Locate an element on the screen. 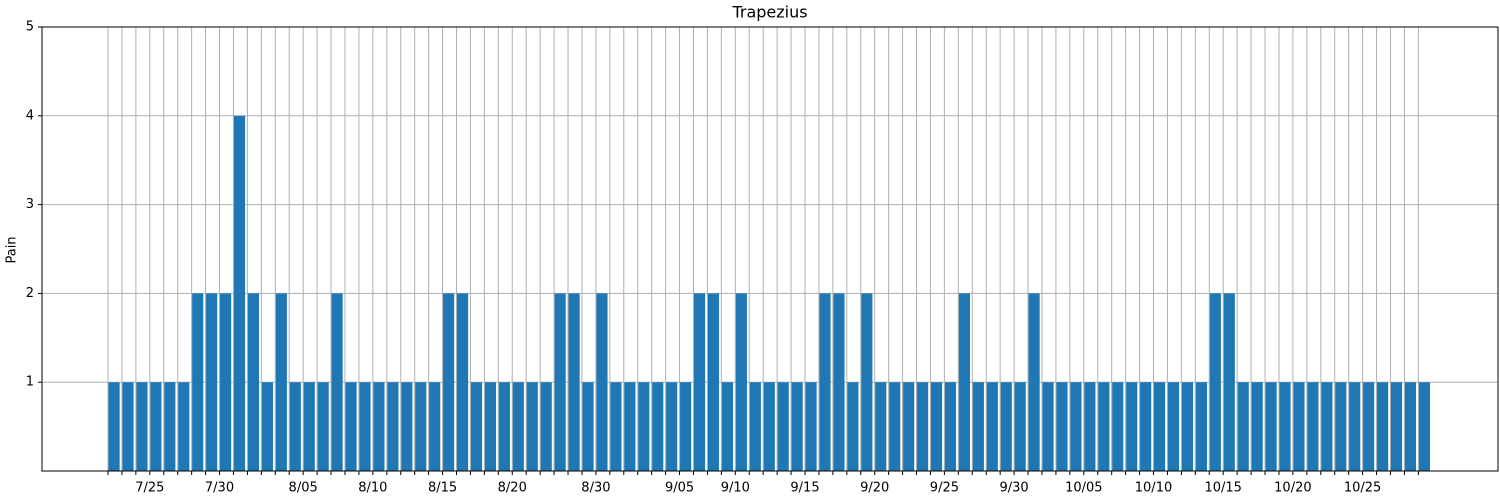  x-tick-label: 8/05 is located at coordinates (303, 488).